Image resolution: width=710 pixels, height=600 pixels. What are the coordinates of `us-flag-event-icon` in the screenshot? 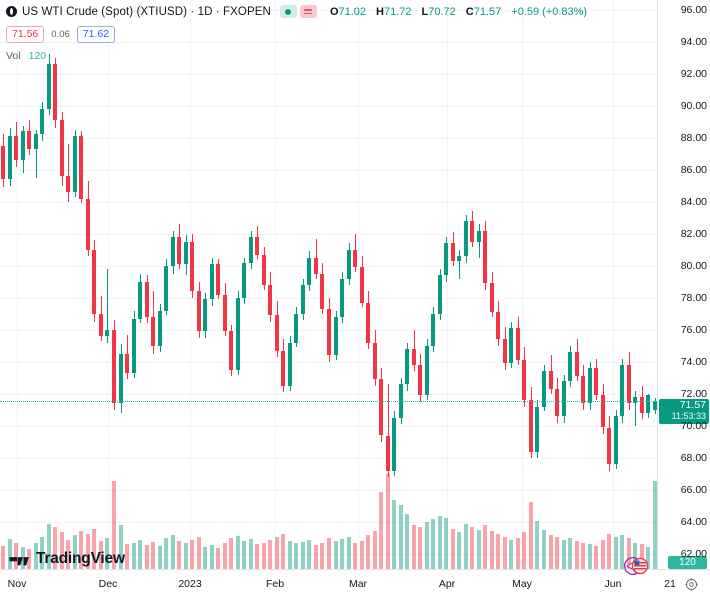 It's located at (636, 566).